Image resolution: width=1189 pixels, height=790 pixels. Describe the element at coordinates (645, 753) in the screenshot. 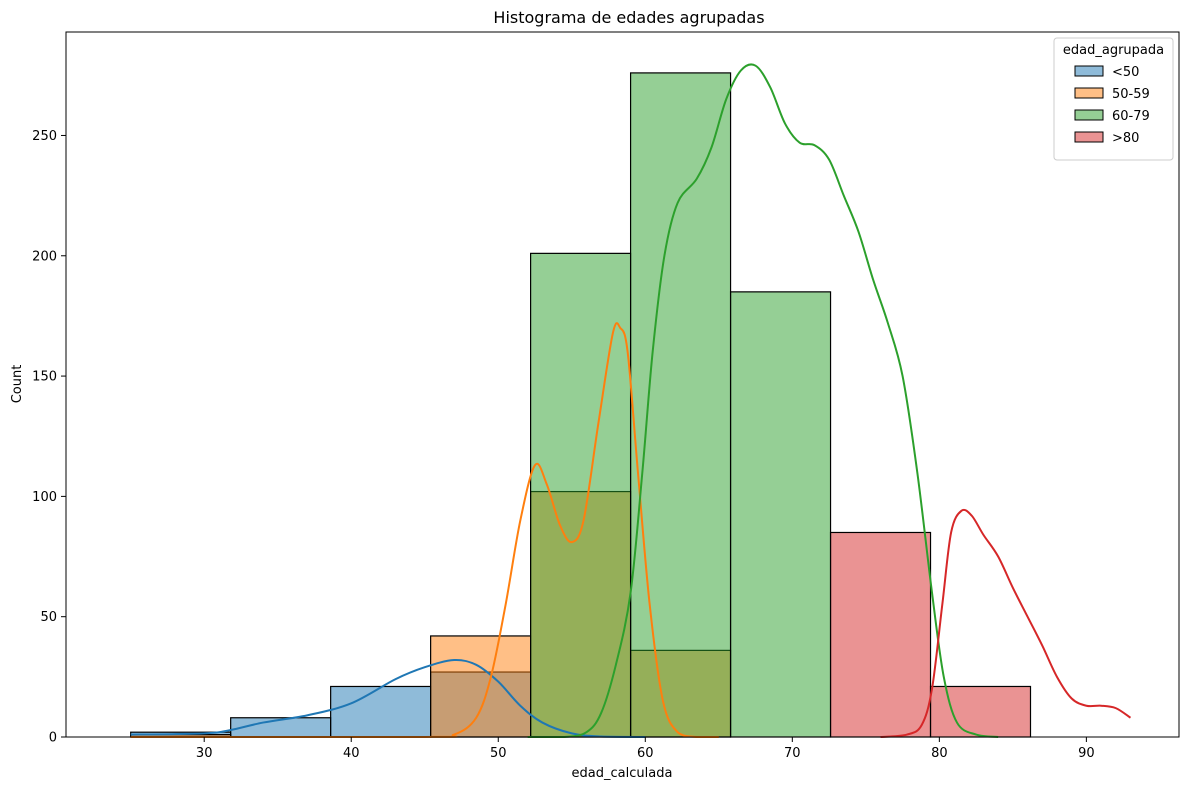

I see `x-tick-label-3: 60` at that location.